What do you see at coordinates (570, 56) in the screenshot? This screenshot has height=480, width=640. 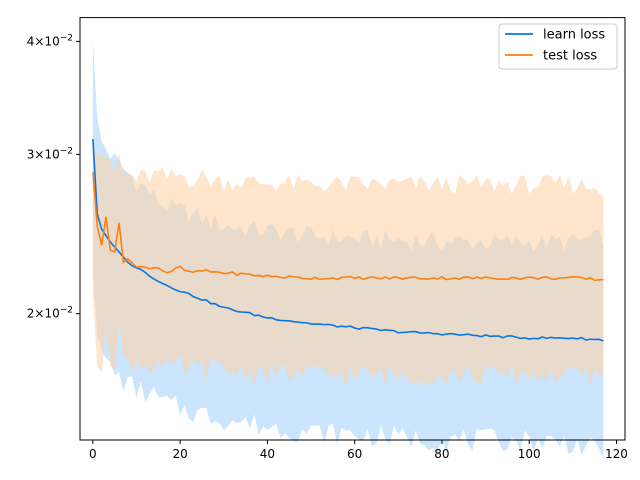 I see `legend-label: test loss` at bounding box center [570, 56].